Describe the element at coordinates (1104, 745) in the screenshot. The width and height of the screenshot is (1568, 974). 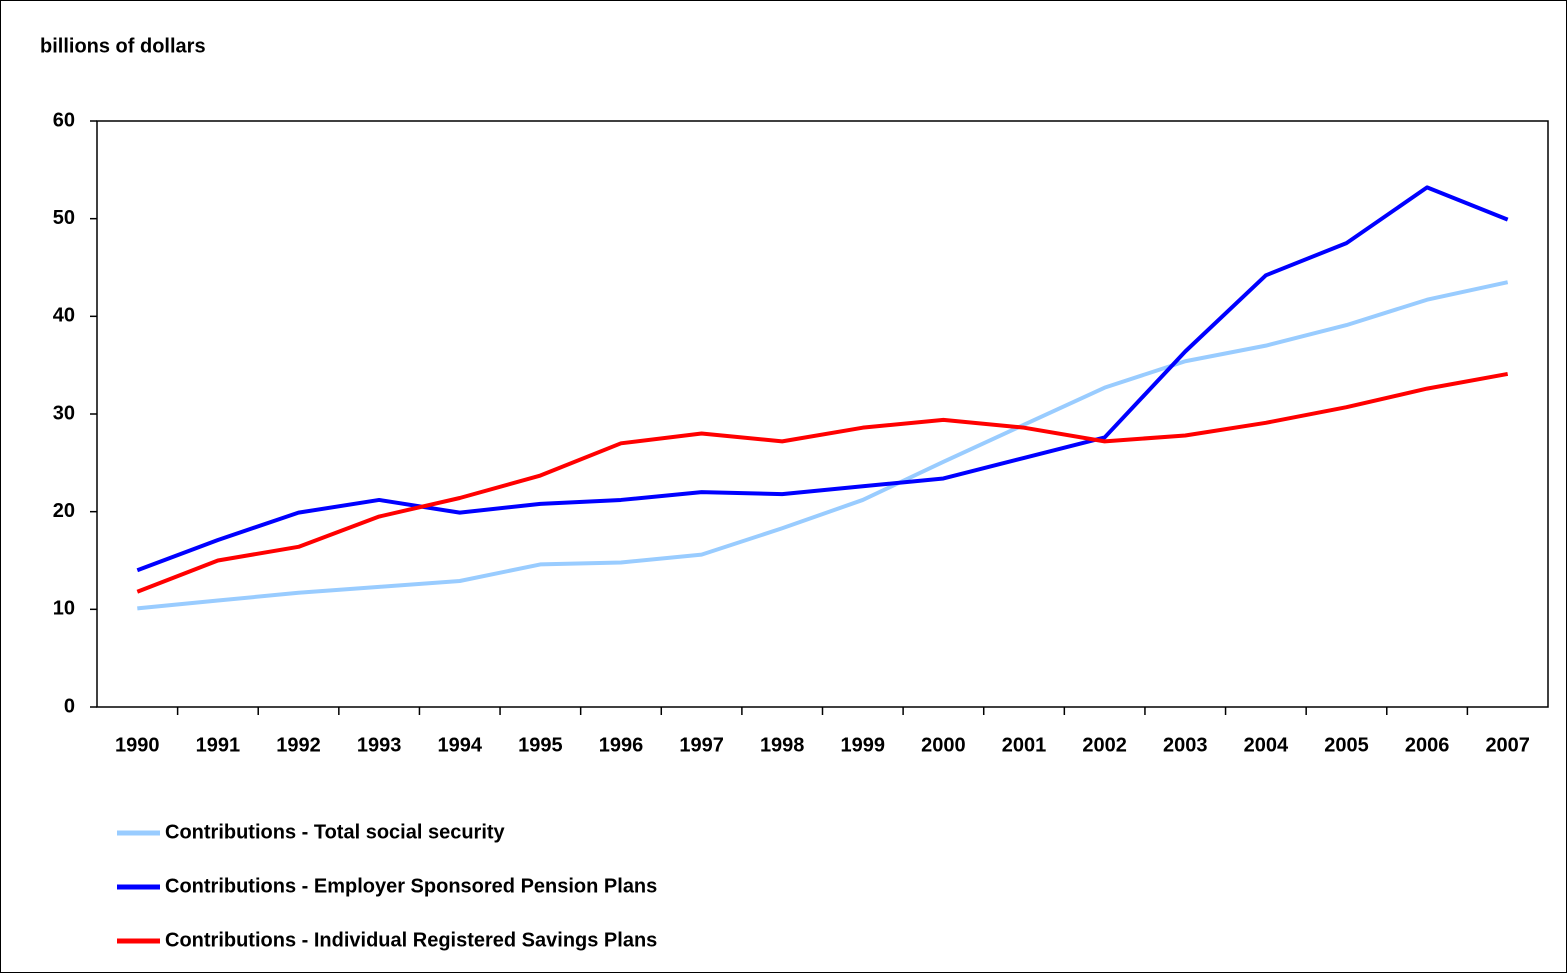
I see `x-tick-label: 2002` at that location.